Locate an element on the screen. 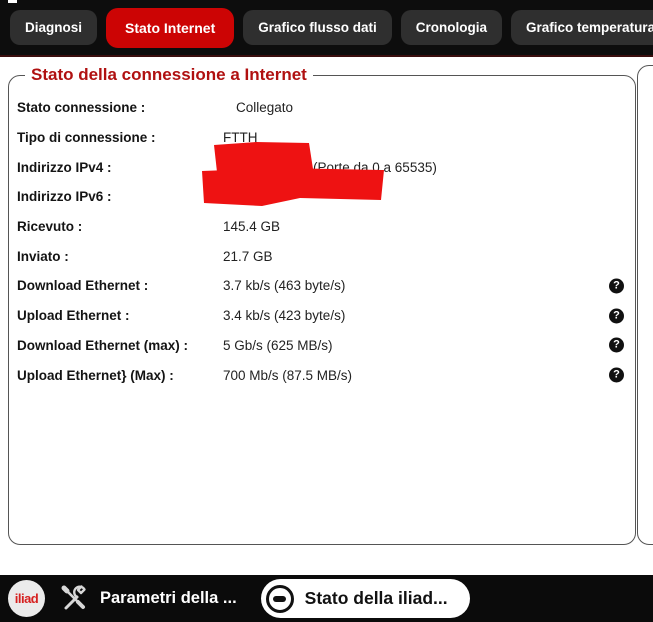 Image resolution: width=653 pixels, height=622 pixels. row-value: 700 Mb/s (87.5 MB/s) is located at coordinates (288, 375).